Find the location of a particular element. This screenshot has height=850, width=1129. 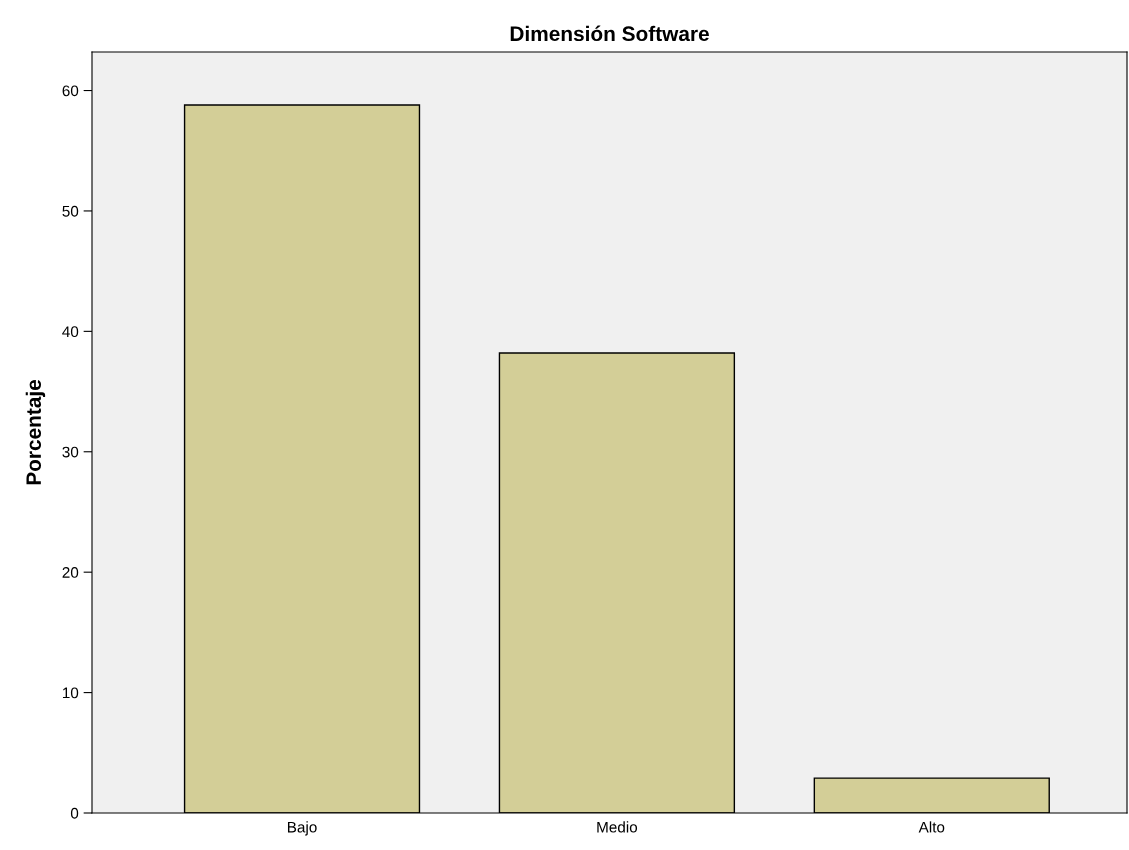

y-tick-label: 60 is located at coordinates (70, 91).